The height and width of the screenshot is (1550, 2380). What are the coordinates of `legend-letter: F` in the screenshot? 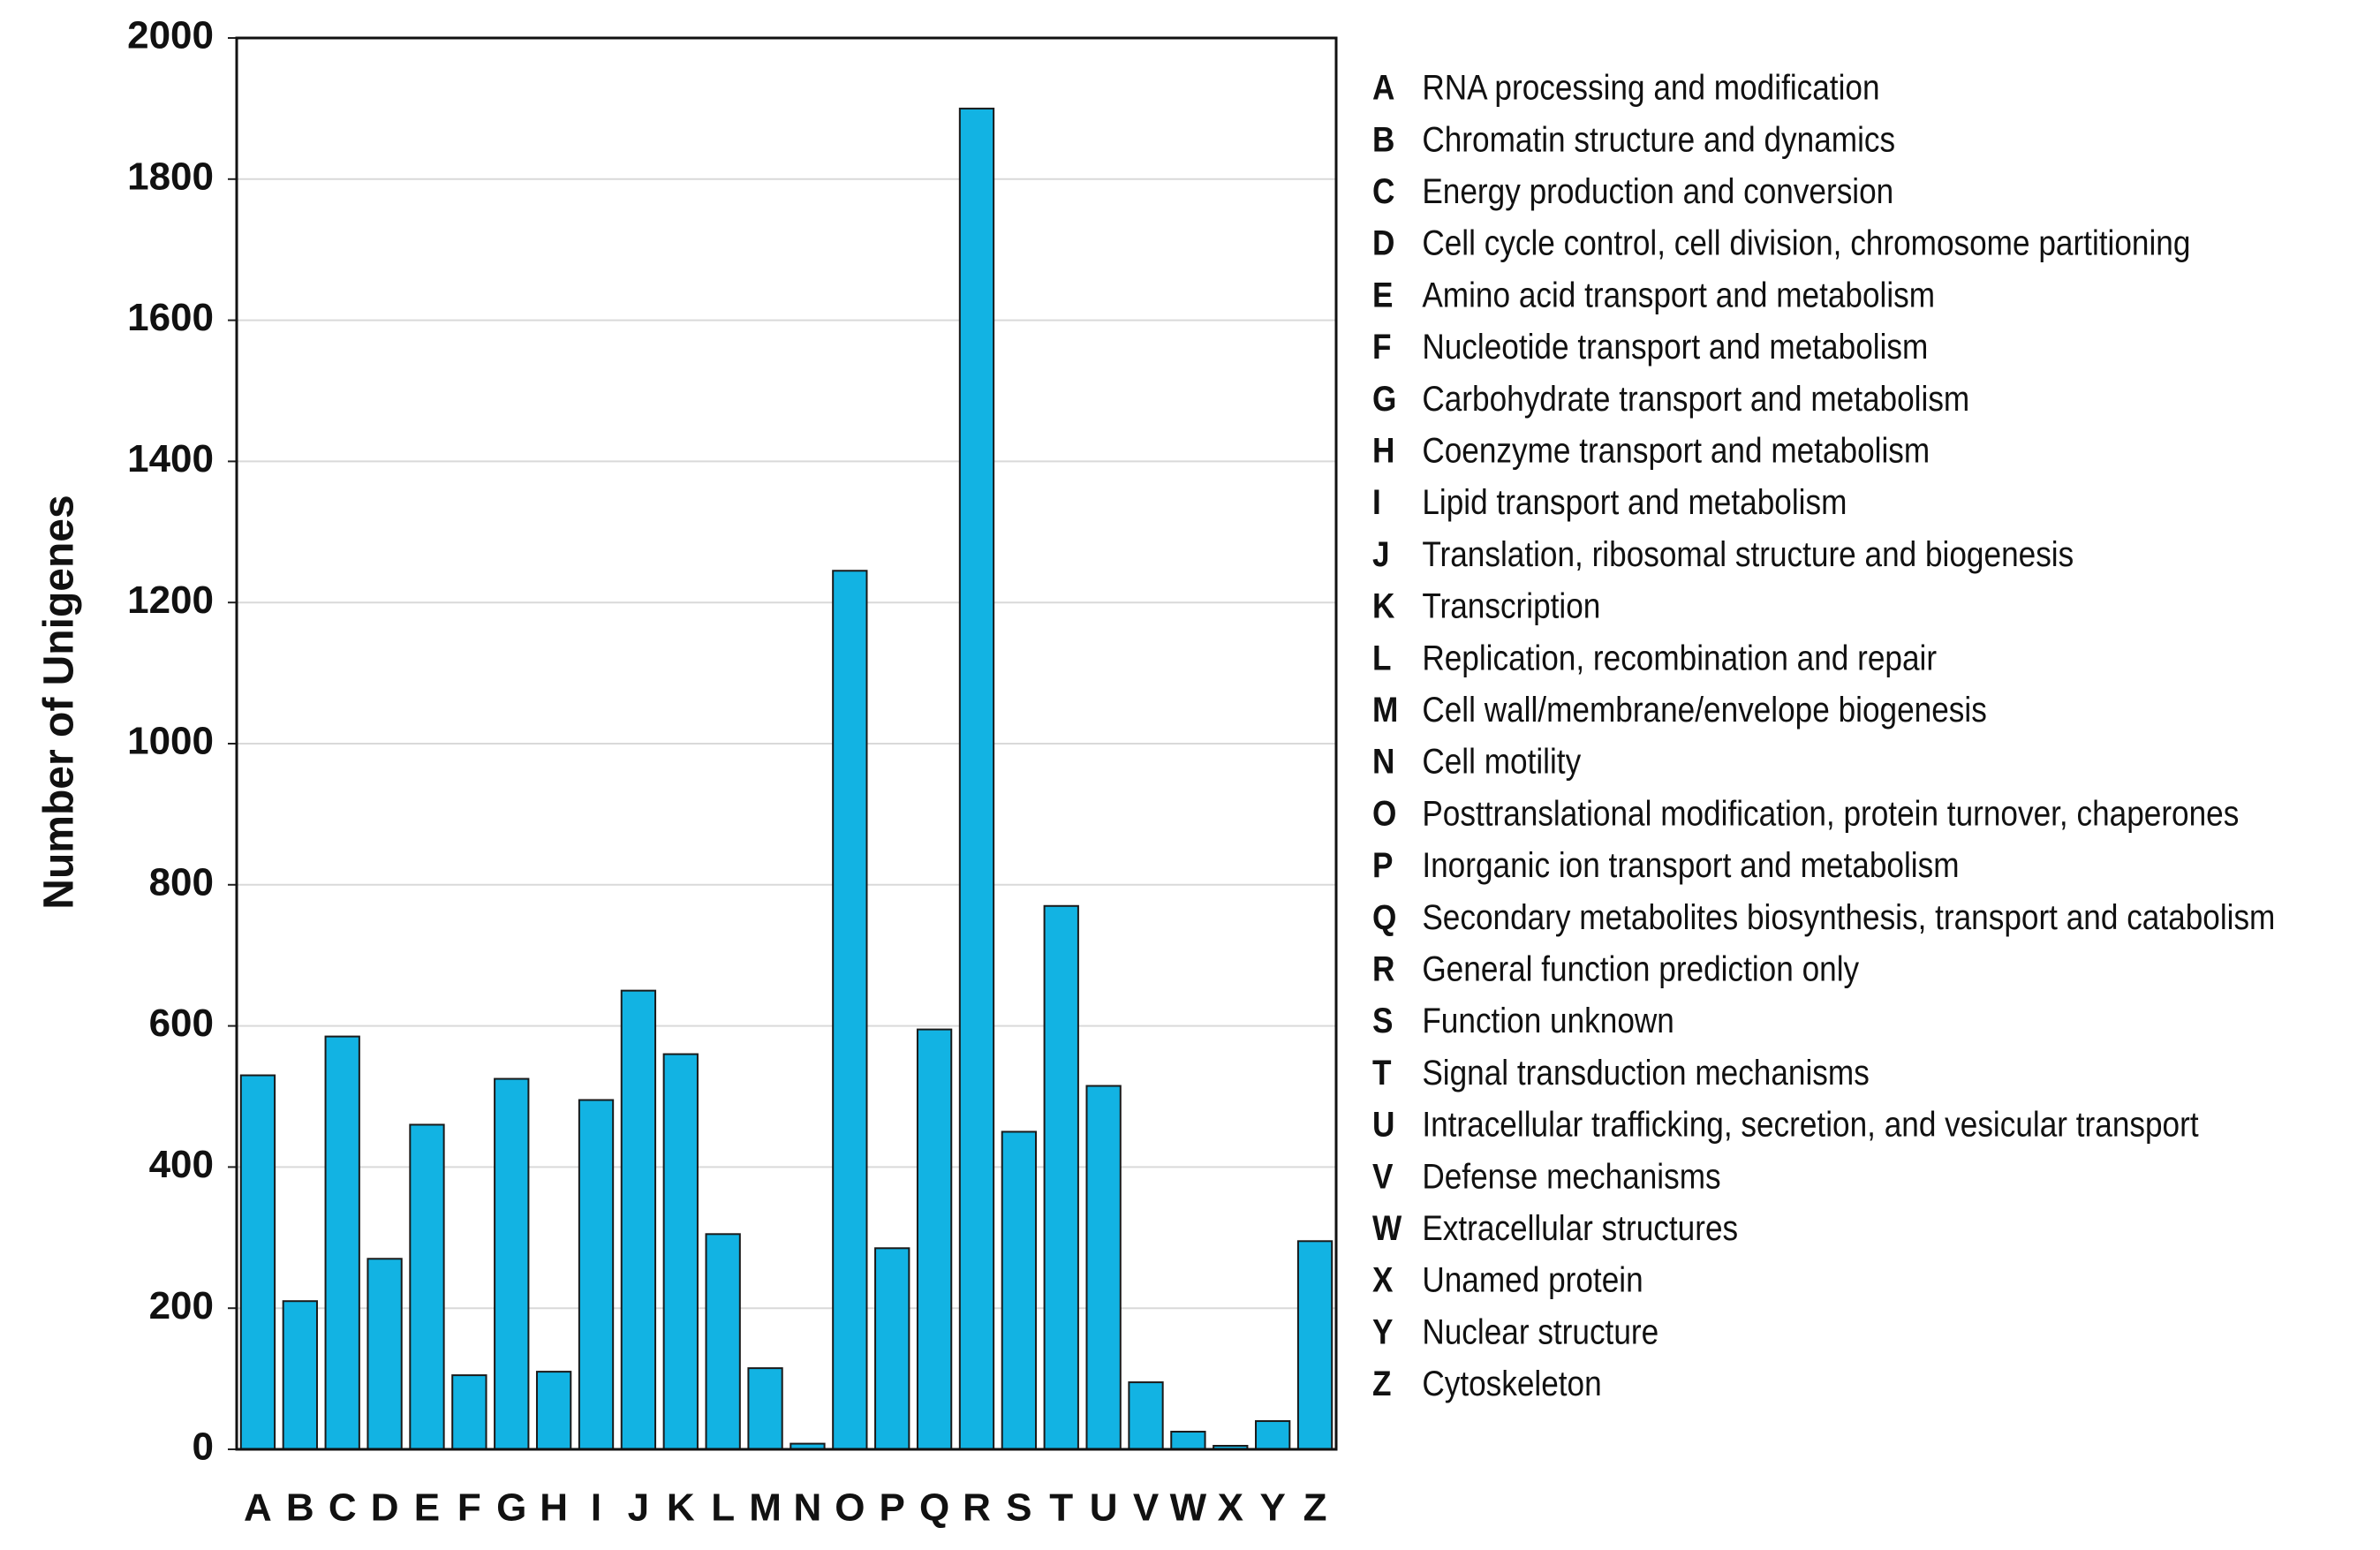 It's located at (1382, 347).